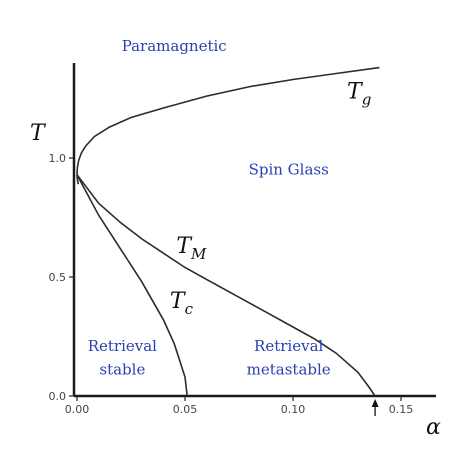 This screenshot has height=474, width=474. I want to click on y-tick-label: 0.0, so click(58, 396).